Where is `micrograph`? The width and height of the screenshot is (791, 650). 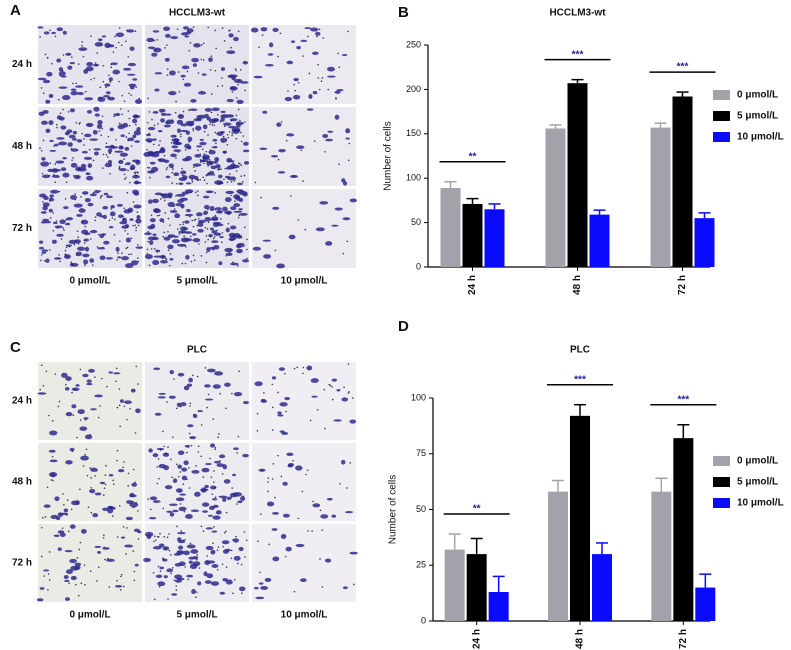
micrograph is located at coordinates (304, 401).